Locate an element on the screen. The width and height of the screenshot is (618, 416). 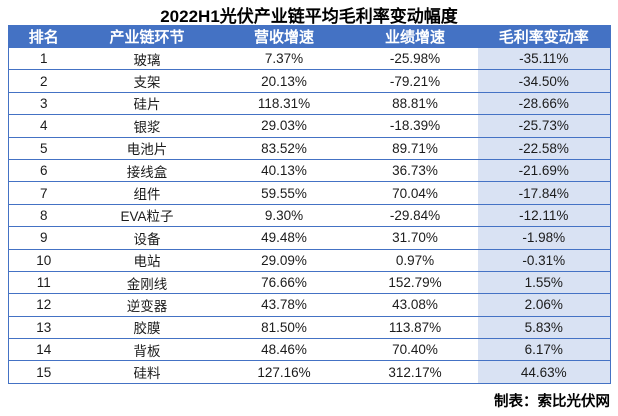
cell-segment: 支架 is located at coordinates (147, 81).